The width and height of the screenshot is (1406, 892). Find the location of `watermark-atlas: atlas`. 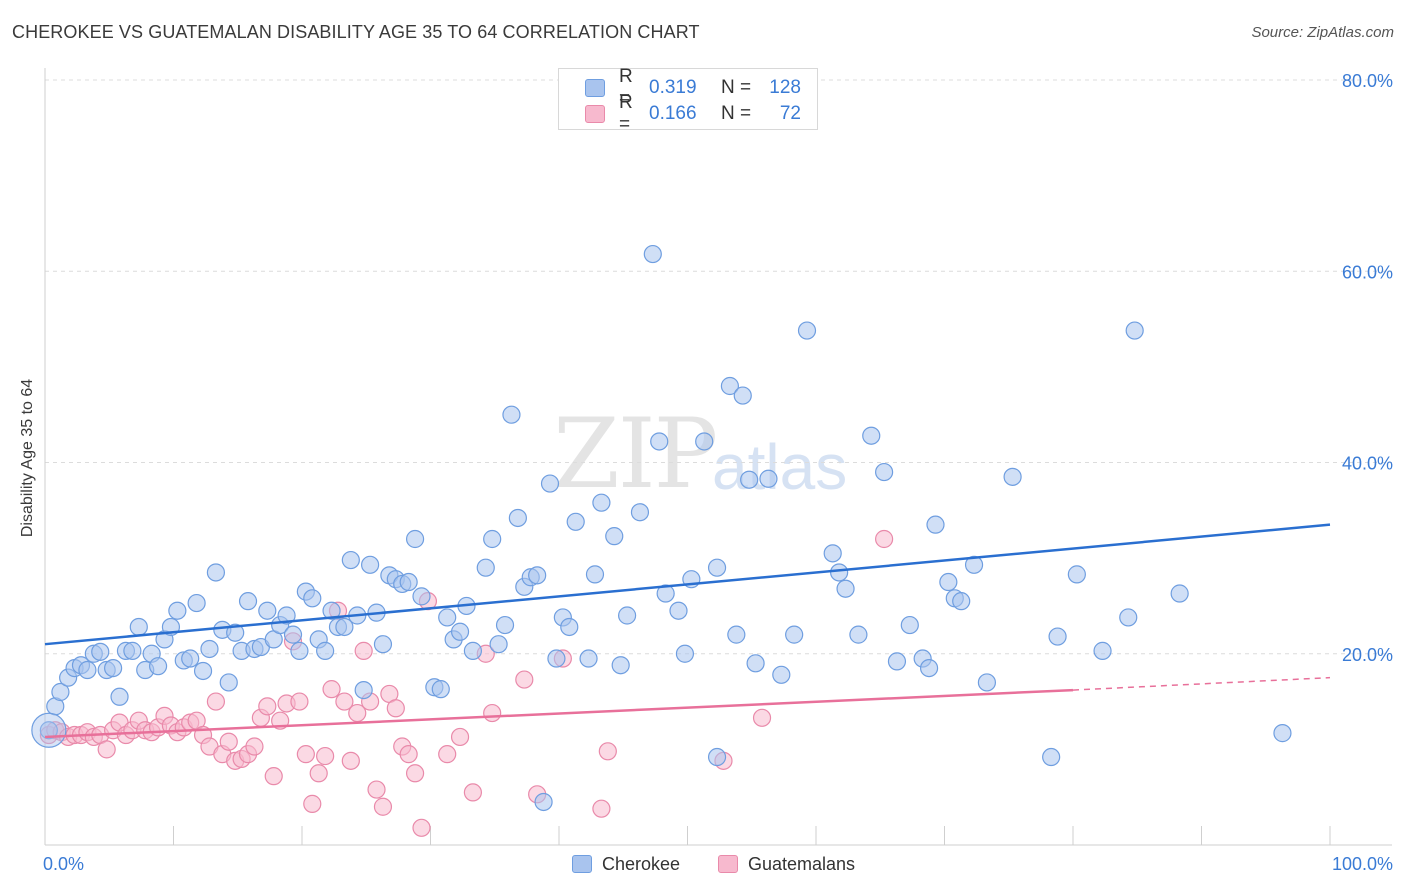

watermark-atlas: atlas is located at coordinates (780, 467).